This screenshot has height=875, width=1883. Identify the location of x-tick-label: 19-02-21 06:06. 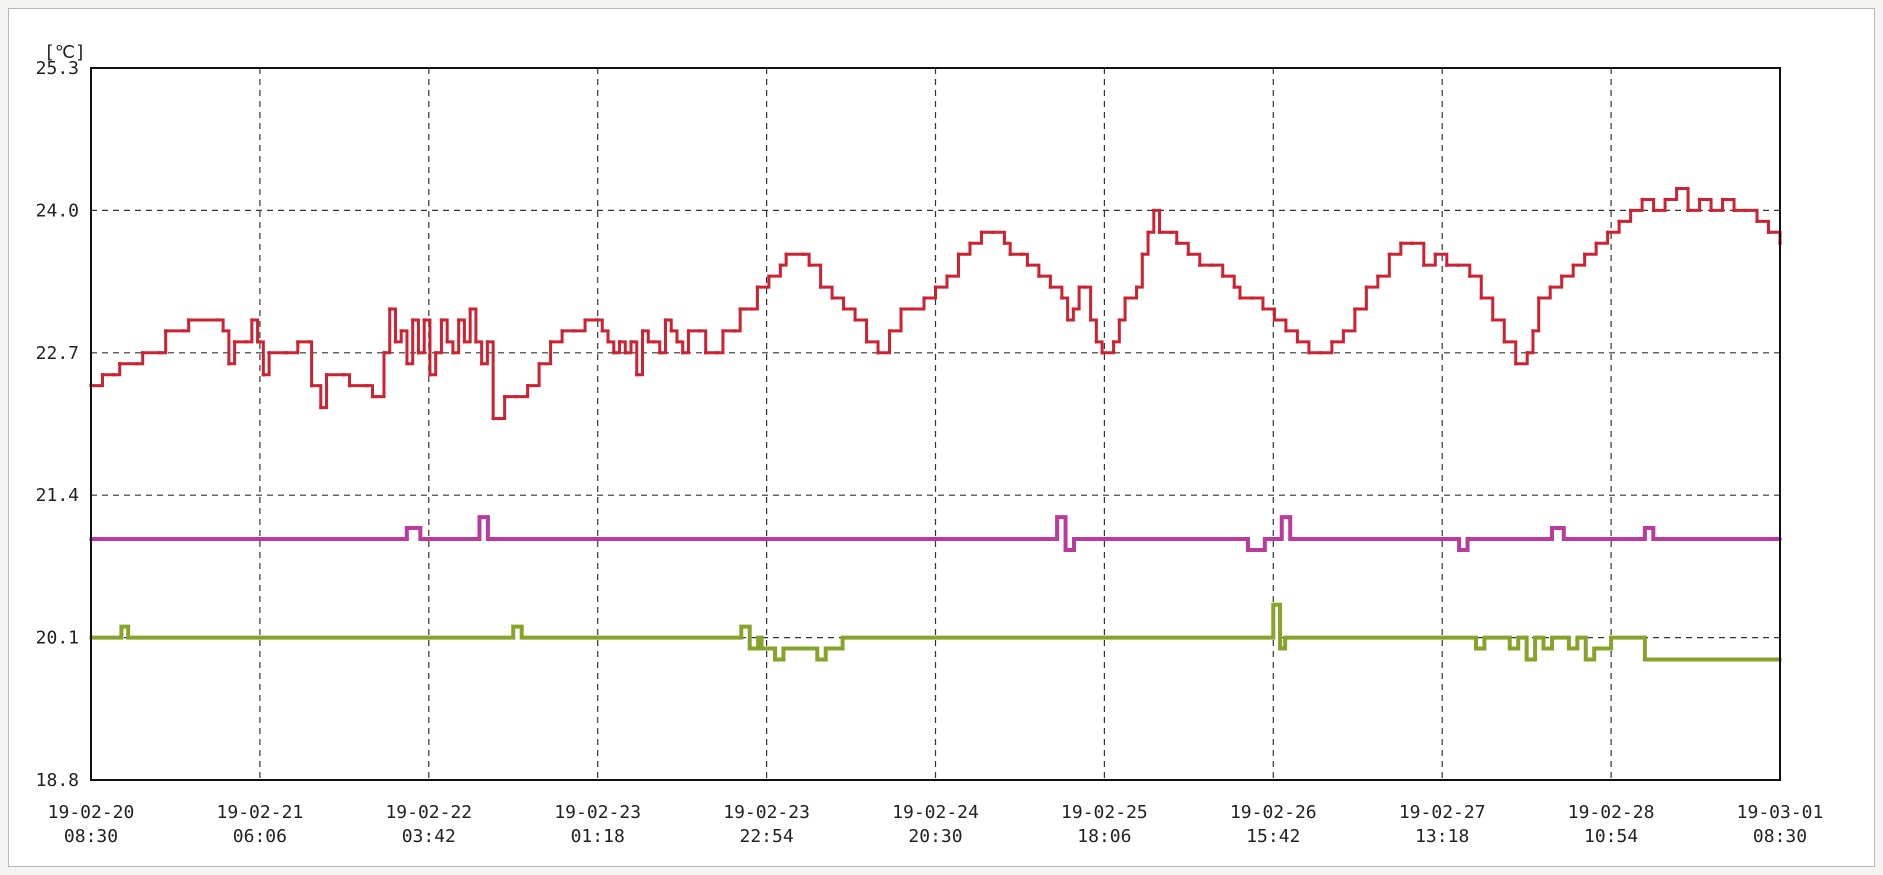
(260, 824).